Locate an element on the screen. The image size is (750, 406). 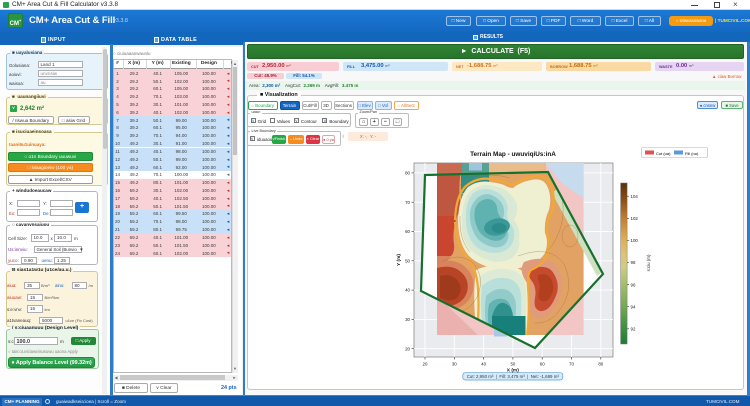
svg-text: 98 is located at coordinates (633, 262).